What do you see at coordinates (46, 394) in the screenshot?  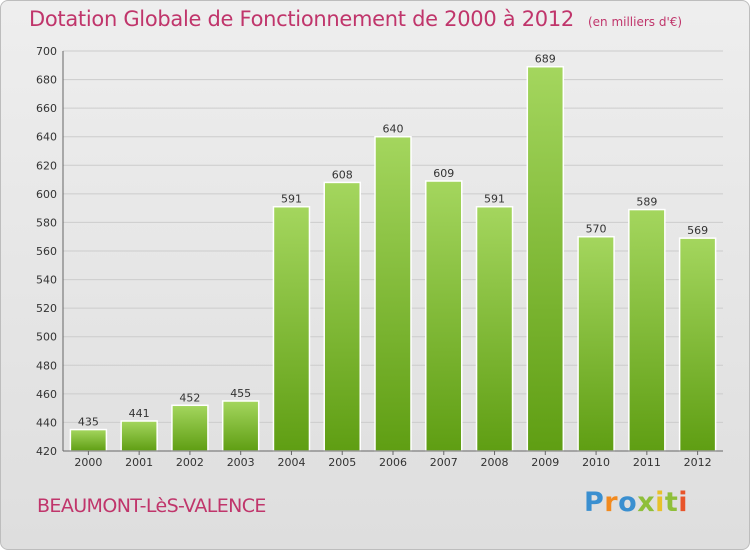 I see `y-tick-label: 460` at bounding box center [46, 394].